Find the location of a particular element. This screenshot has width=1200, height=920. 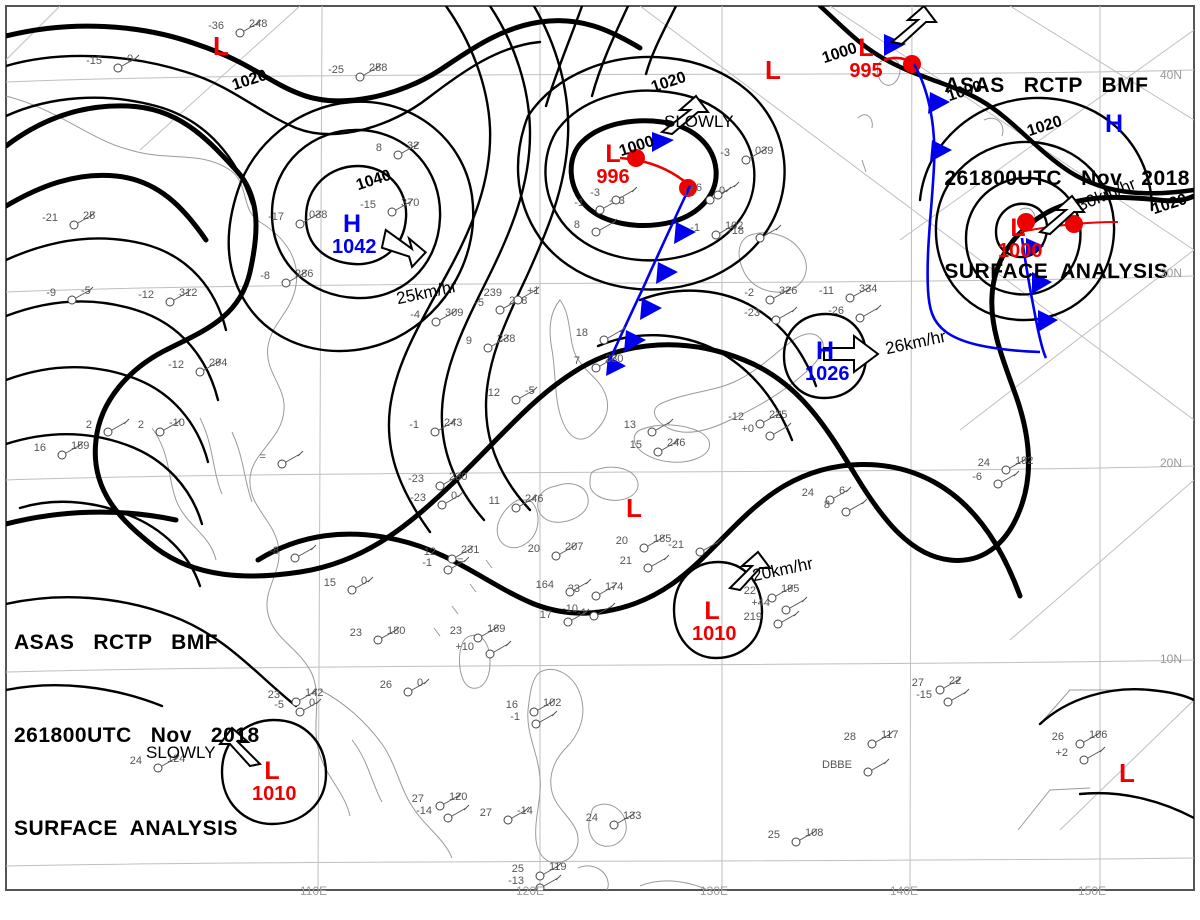

station-plot: -26 is located at coordinates (855, 313).